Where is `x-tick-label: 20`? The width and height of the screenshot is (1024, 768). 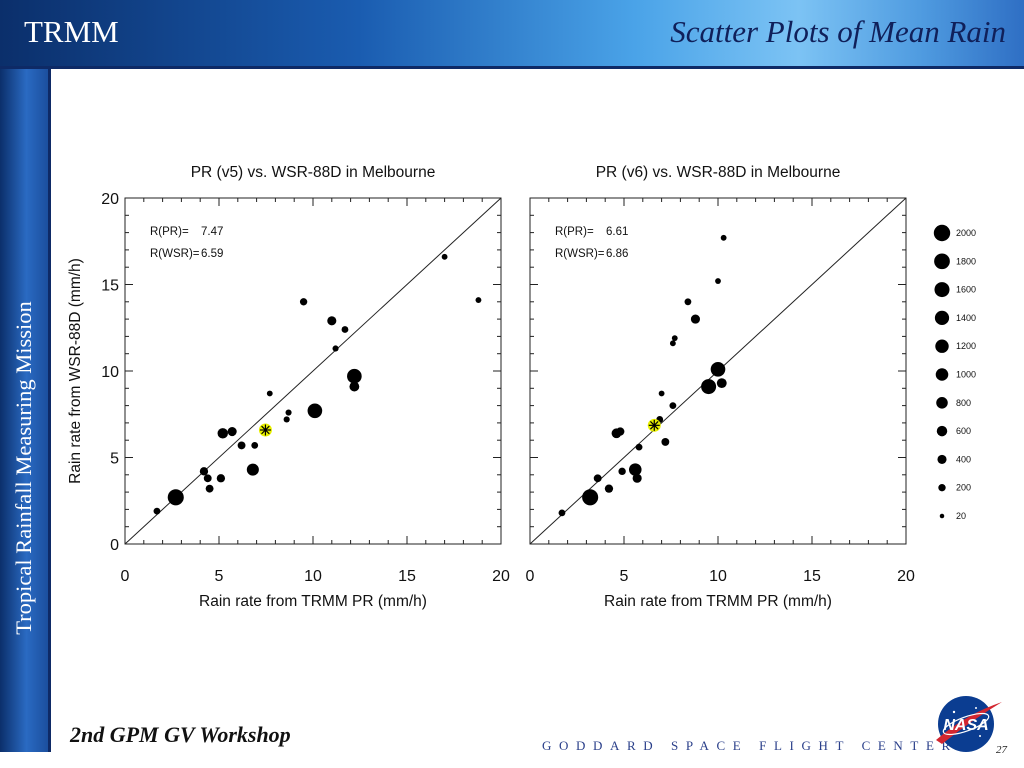 x-tick-label: 20 is located at coordinates (906, 576).